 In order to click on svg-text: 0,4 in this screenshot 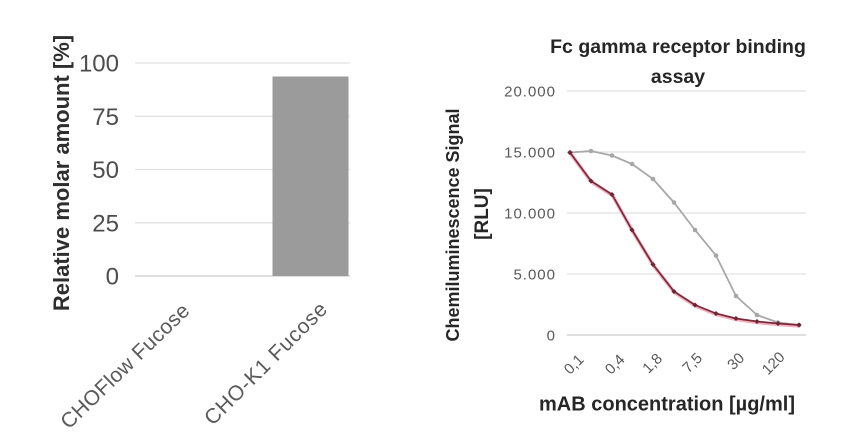, I will do `click(615, 364)`.